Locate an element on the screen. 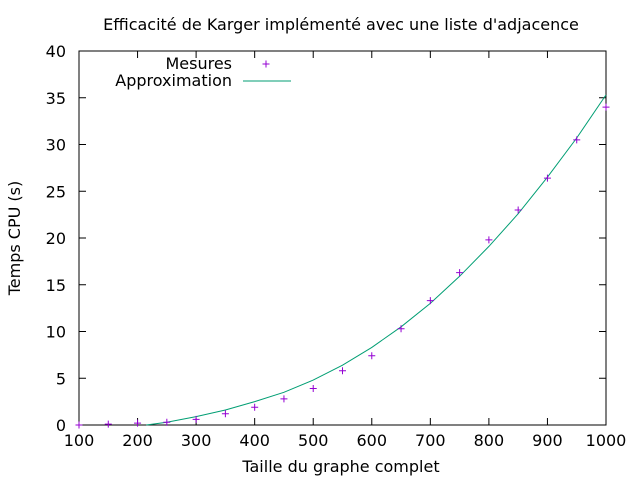  x-tick-label: 200 is located at coordinates (137, 440).